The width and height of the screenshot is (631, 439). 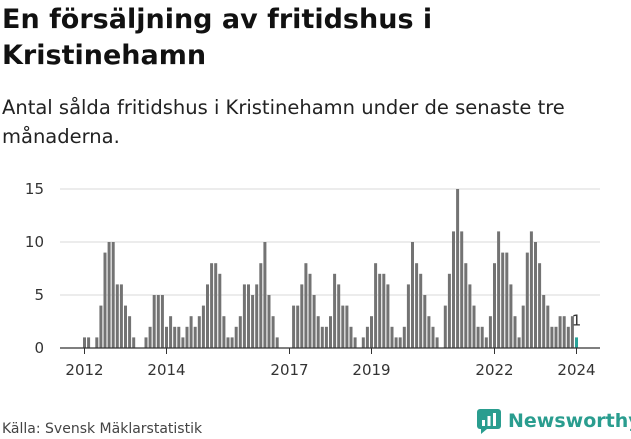 I want to click on data-label: 1, so click(x=577, y=320).